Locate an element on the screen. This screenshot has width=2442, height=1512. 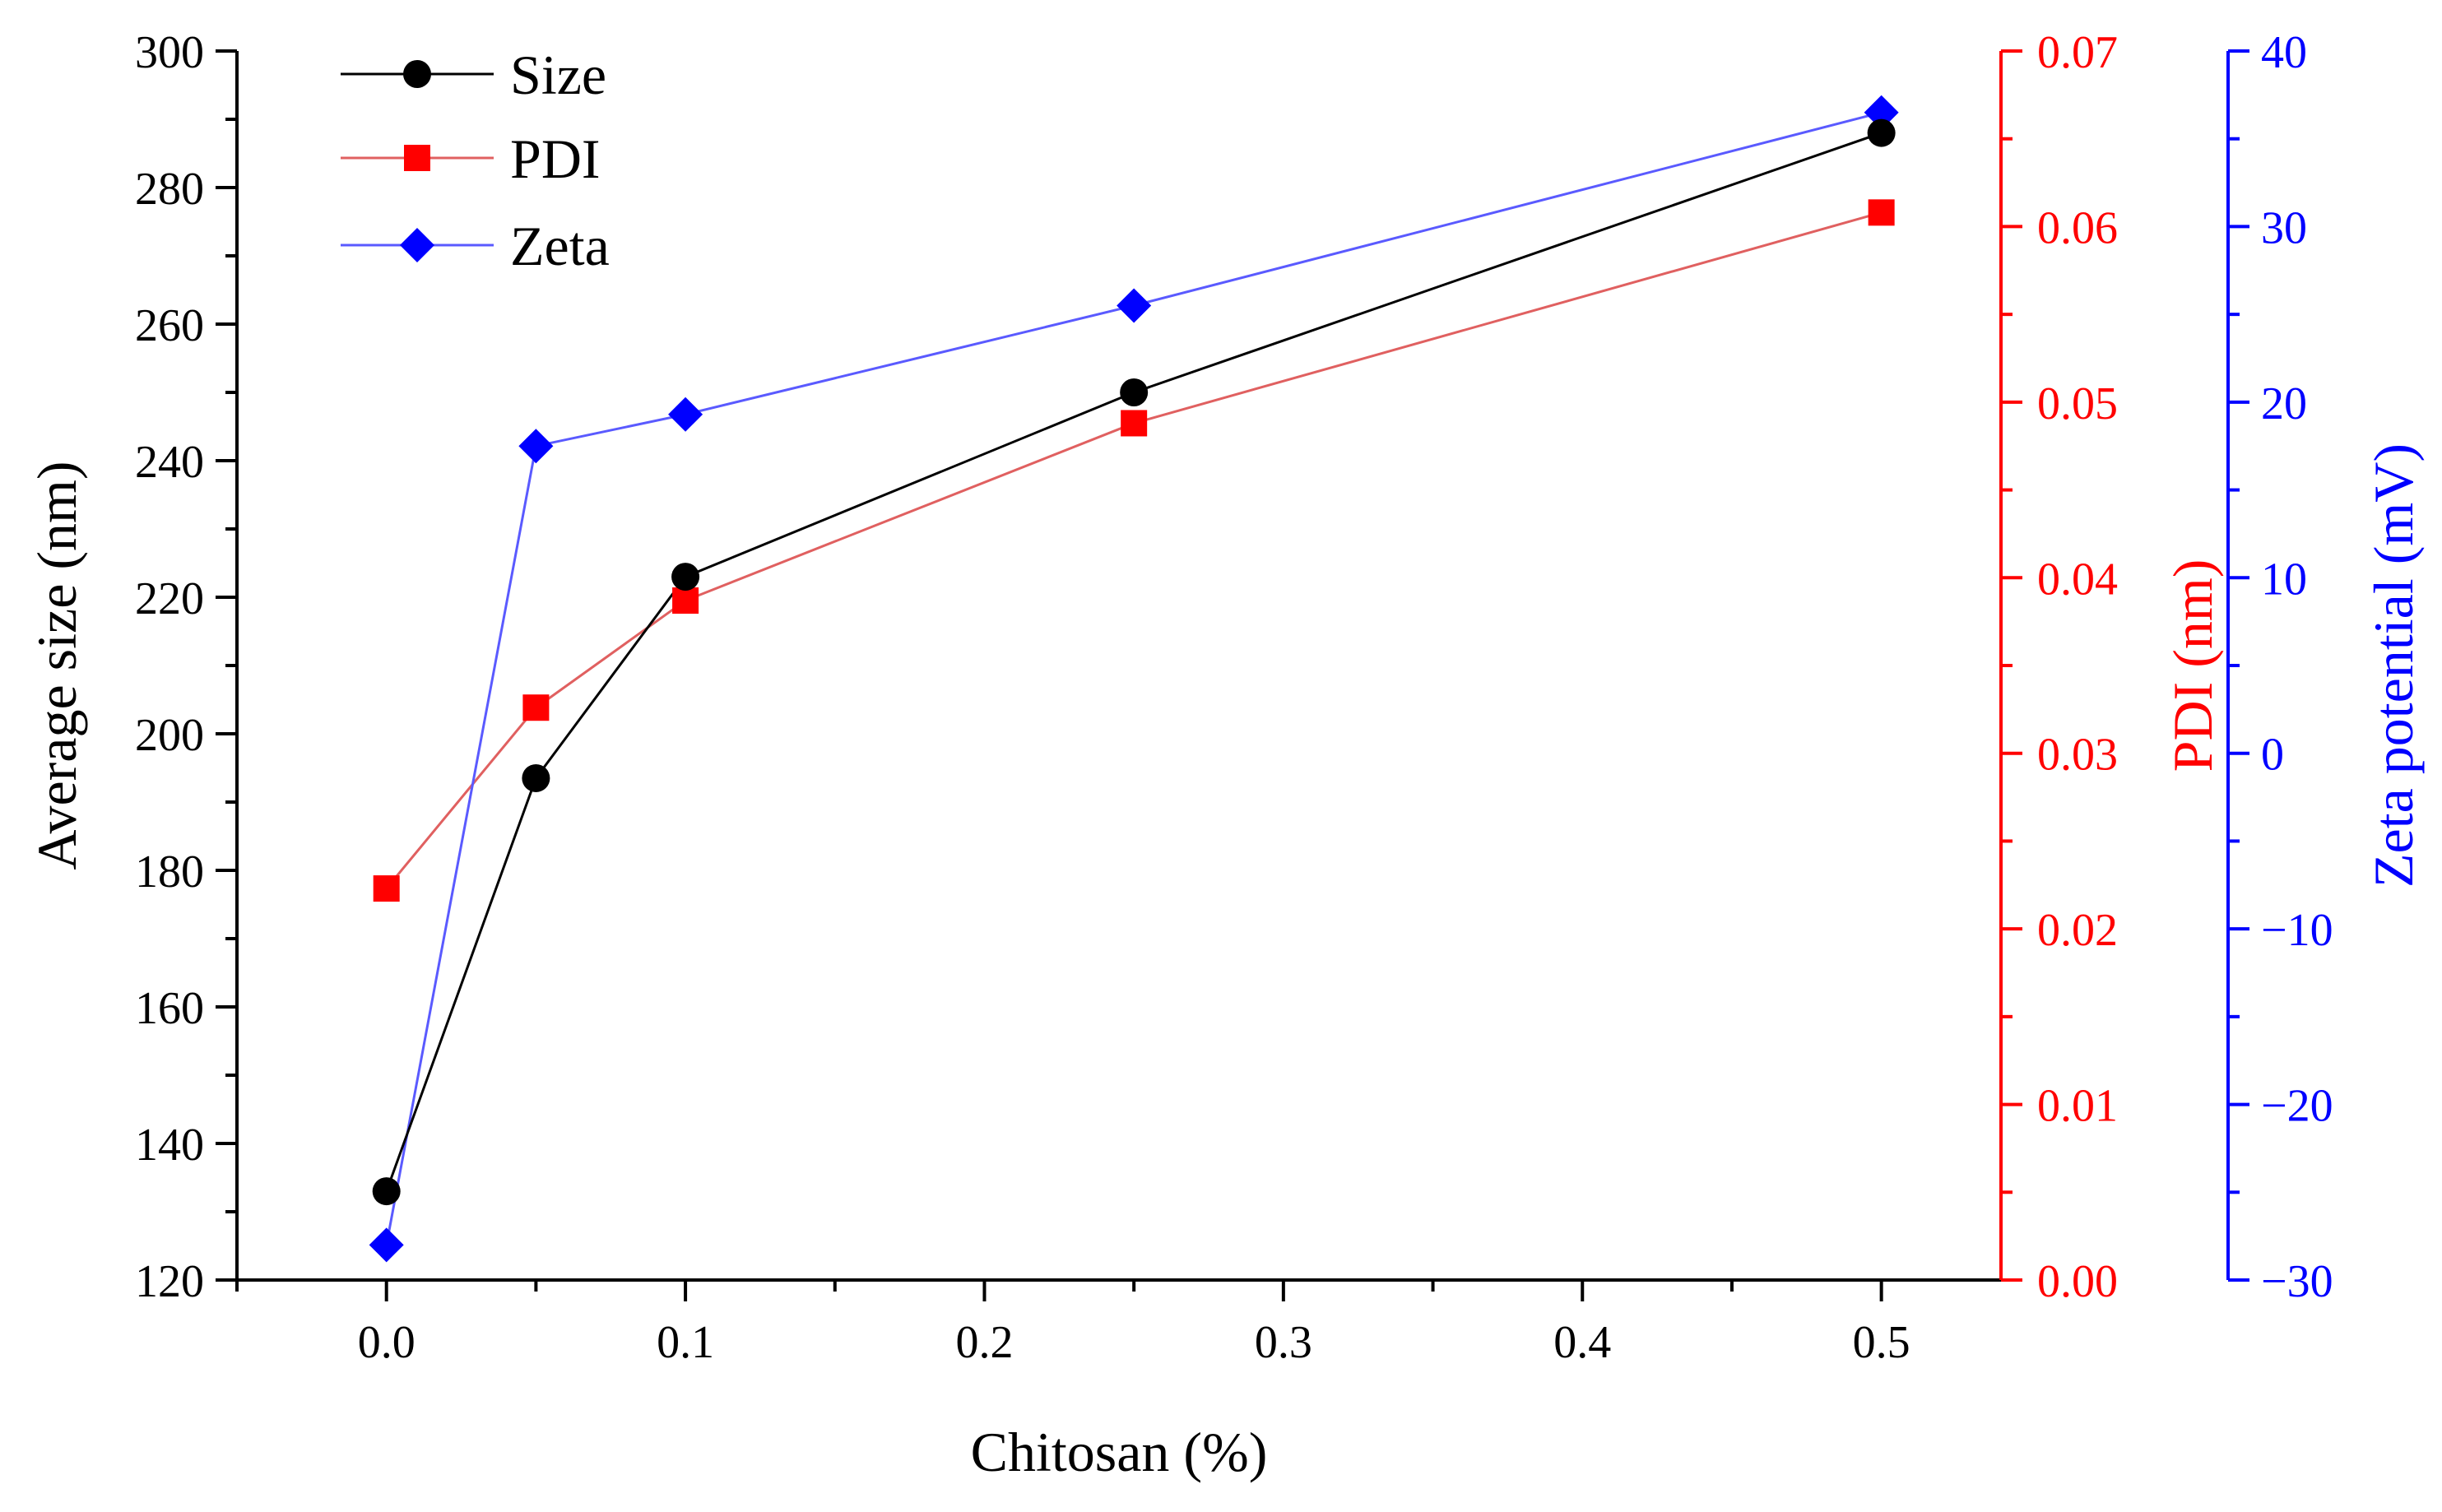
x-tick-label: 0.0 is located at coordinates (387, 1342).